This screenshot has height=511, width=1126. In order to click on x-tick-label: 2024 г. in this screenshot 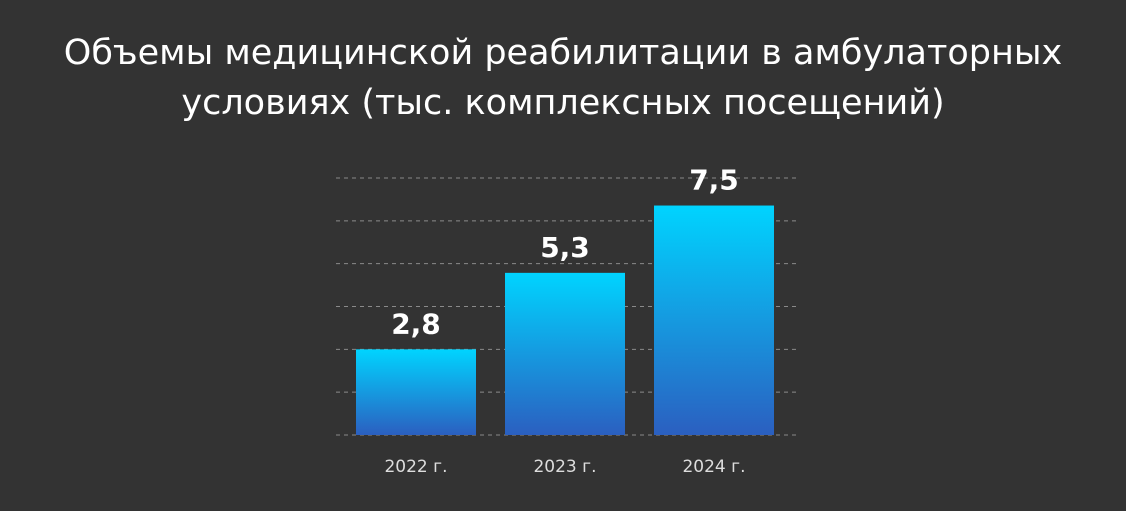, I will do `click(713, 467)`.